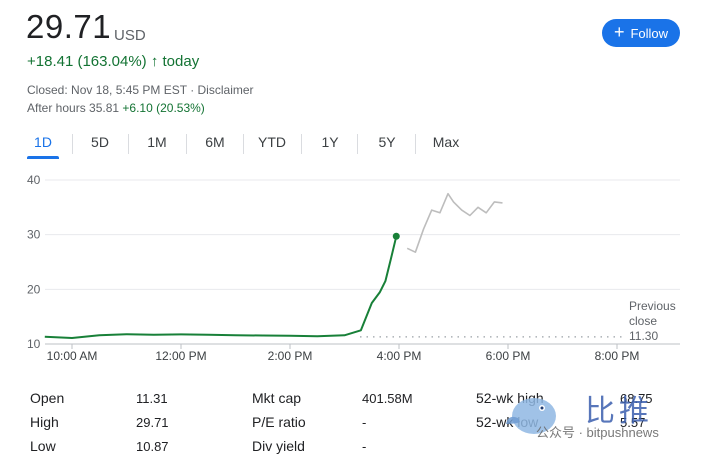 The height and width of the screenshot is (458, 710). What do you see at coordinates (290, 356) in the screenshot?
I see `x-tick-label: 2:00 PM` at bounding box center [290, 356].